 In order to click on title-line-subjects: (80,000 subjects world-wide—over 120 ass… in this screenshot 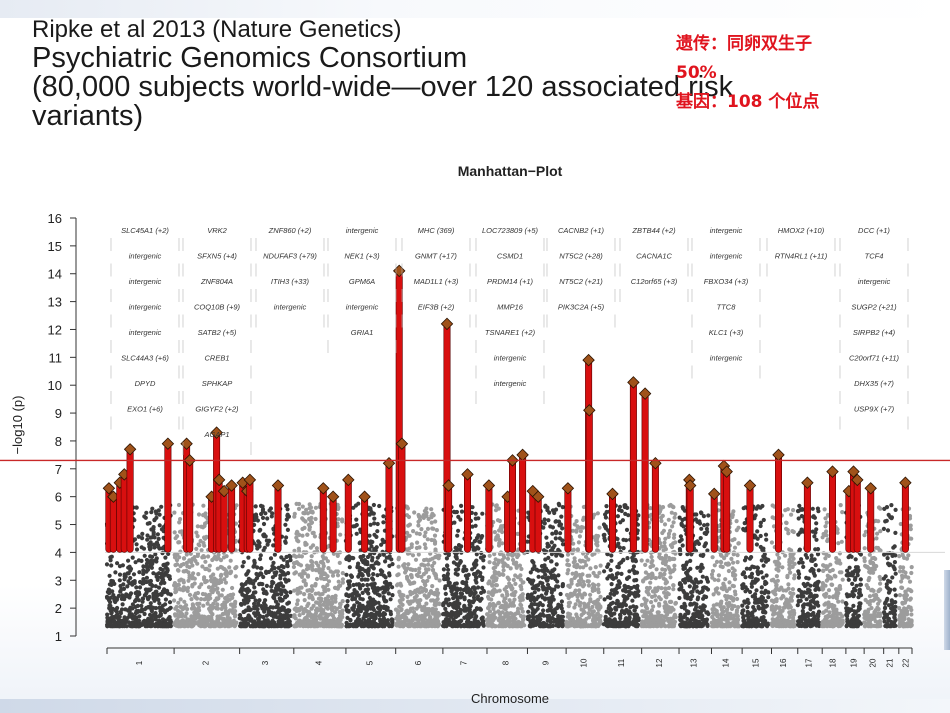, I will do `click(383, 87)`.